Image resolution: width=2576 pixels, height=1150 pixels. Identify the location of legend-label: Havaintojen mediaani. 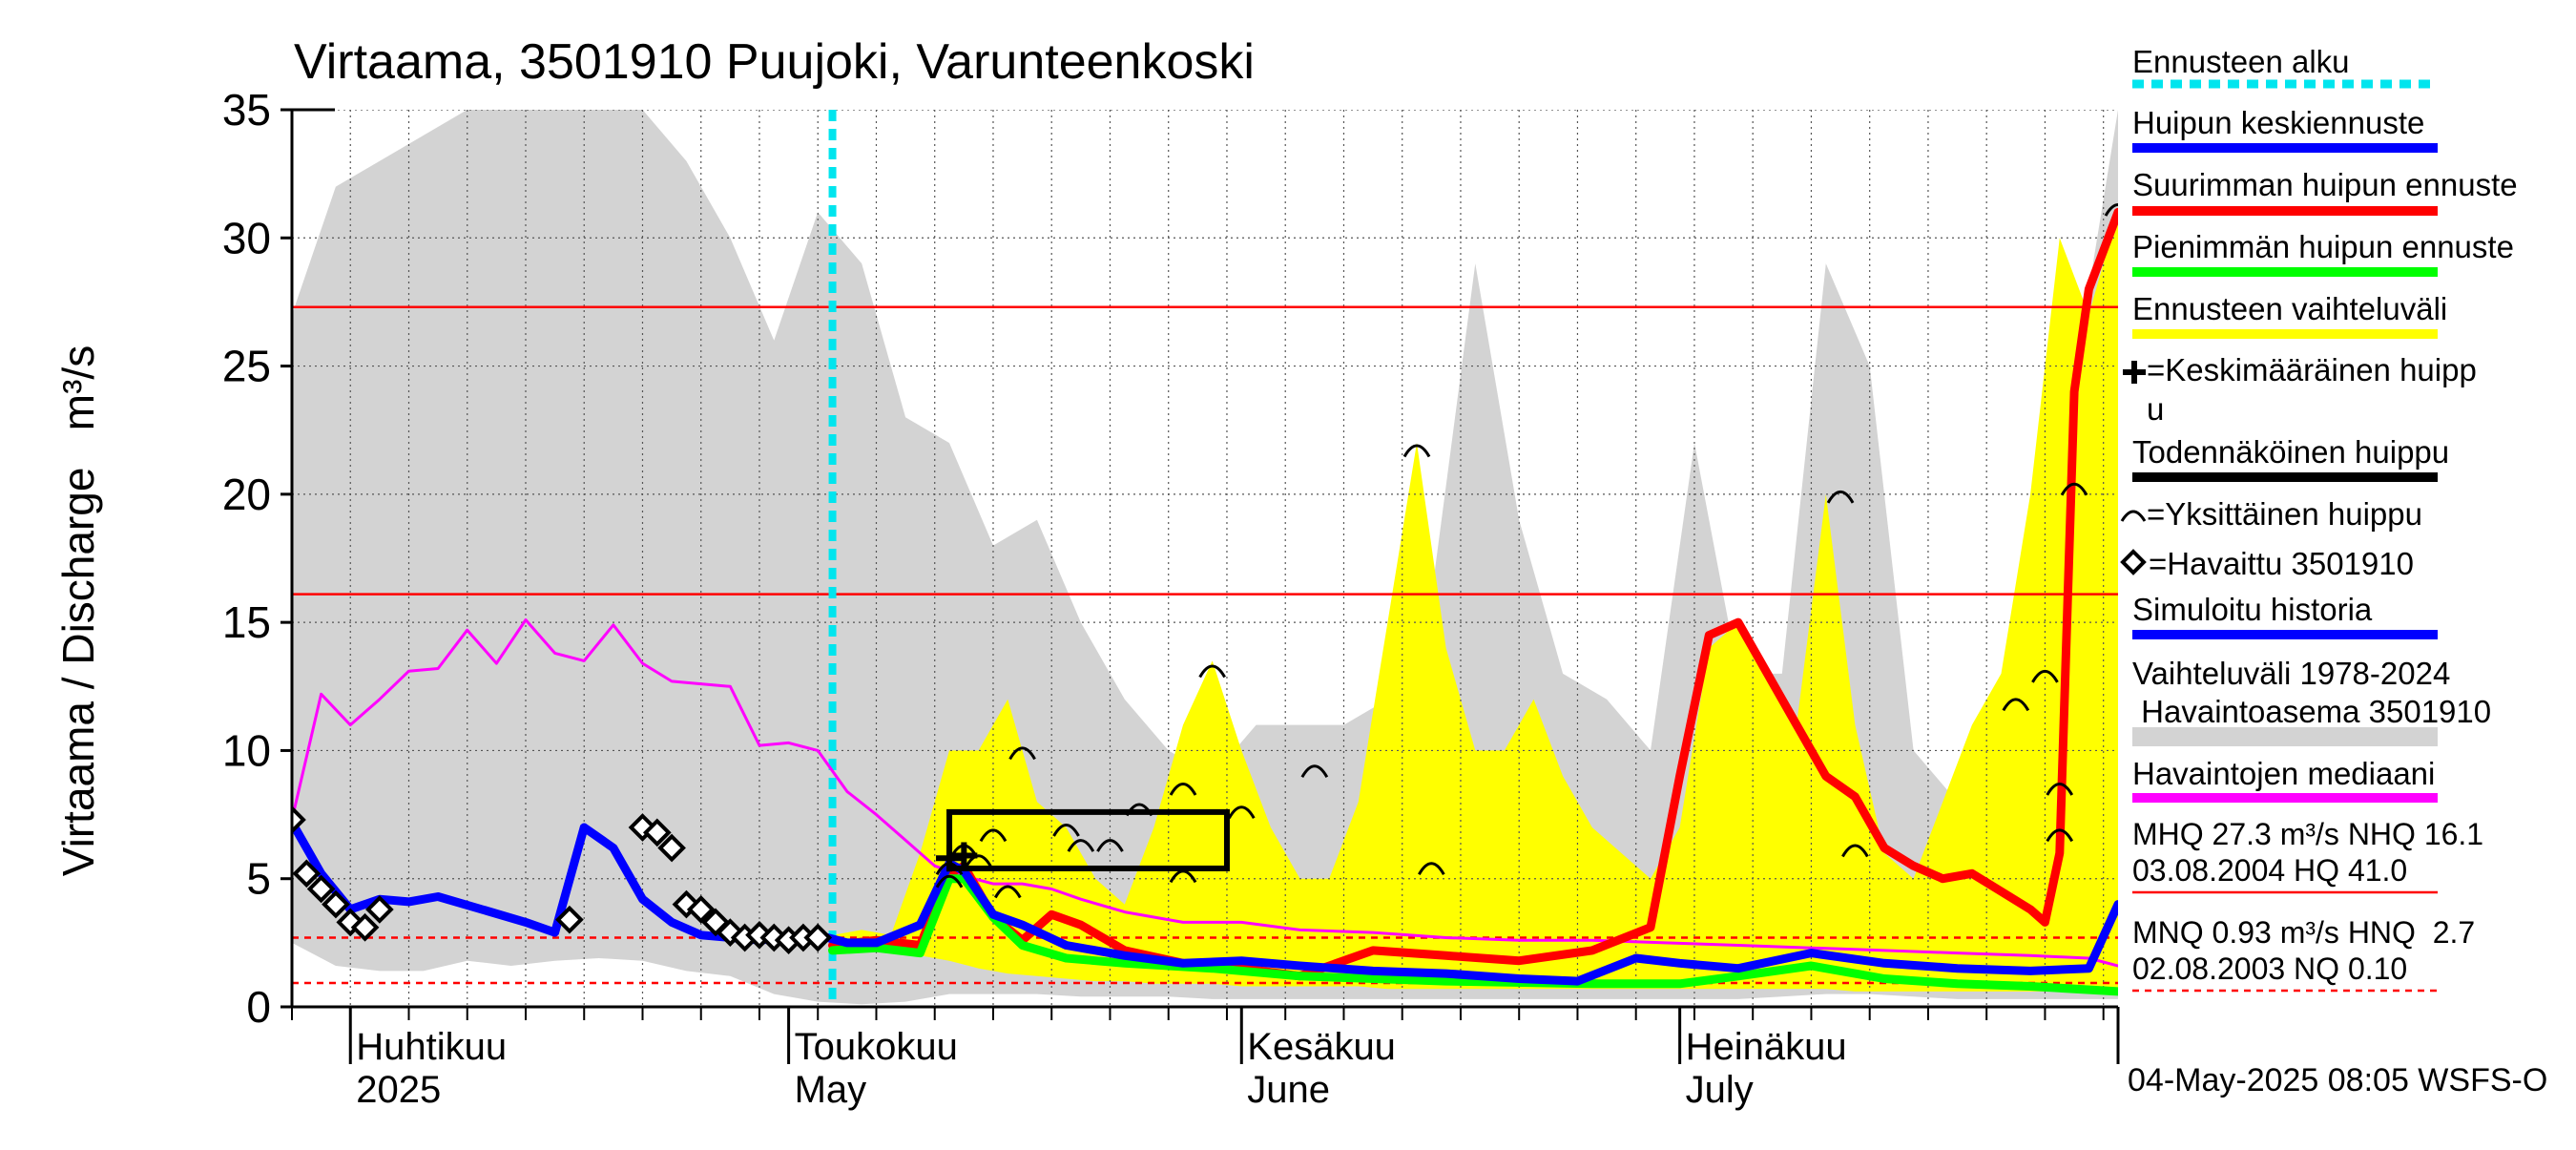
(2283, 773).